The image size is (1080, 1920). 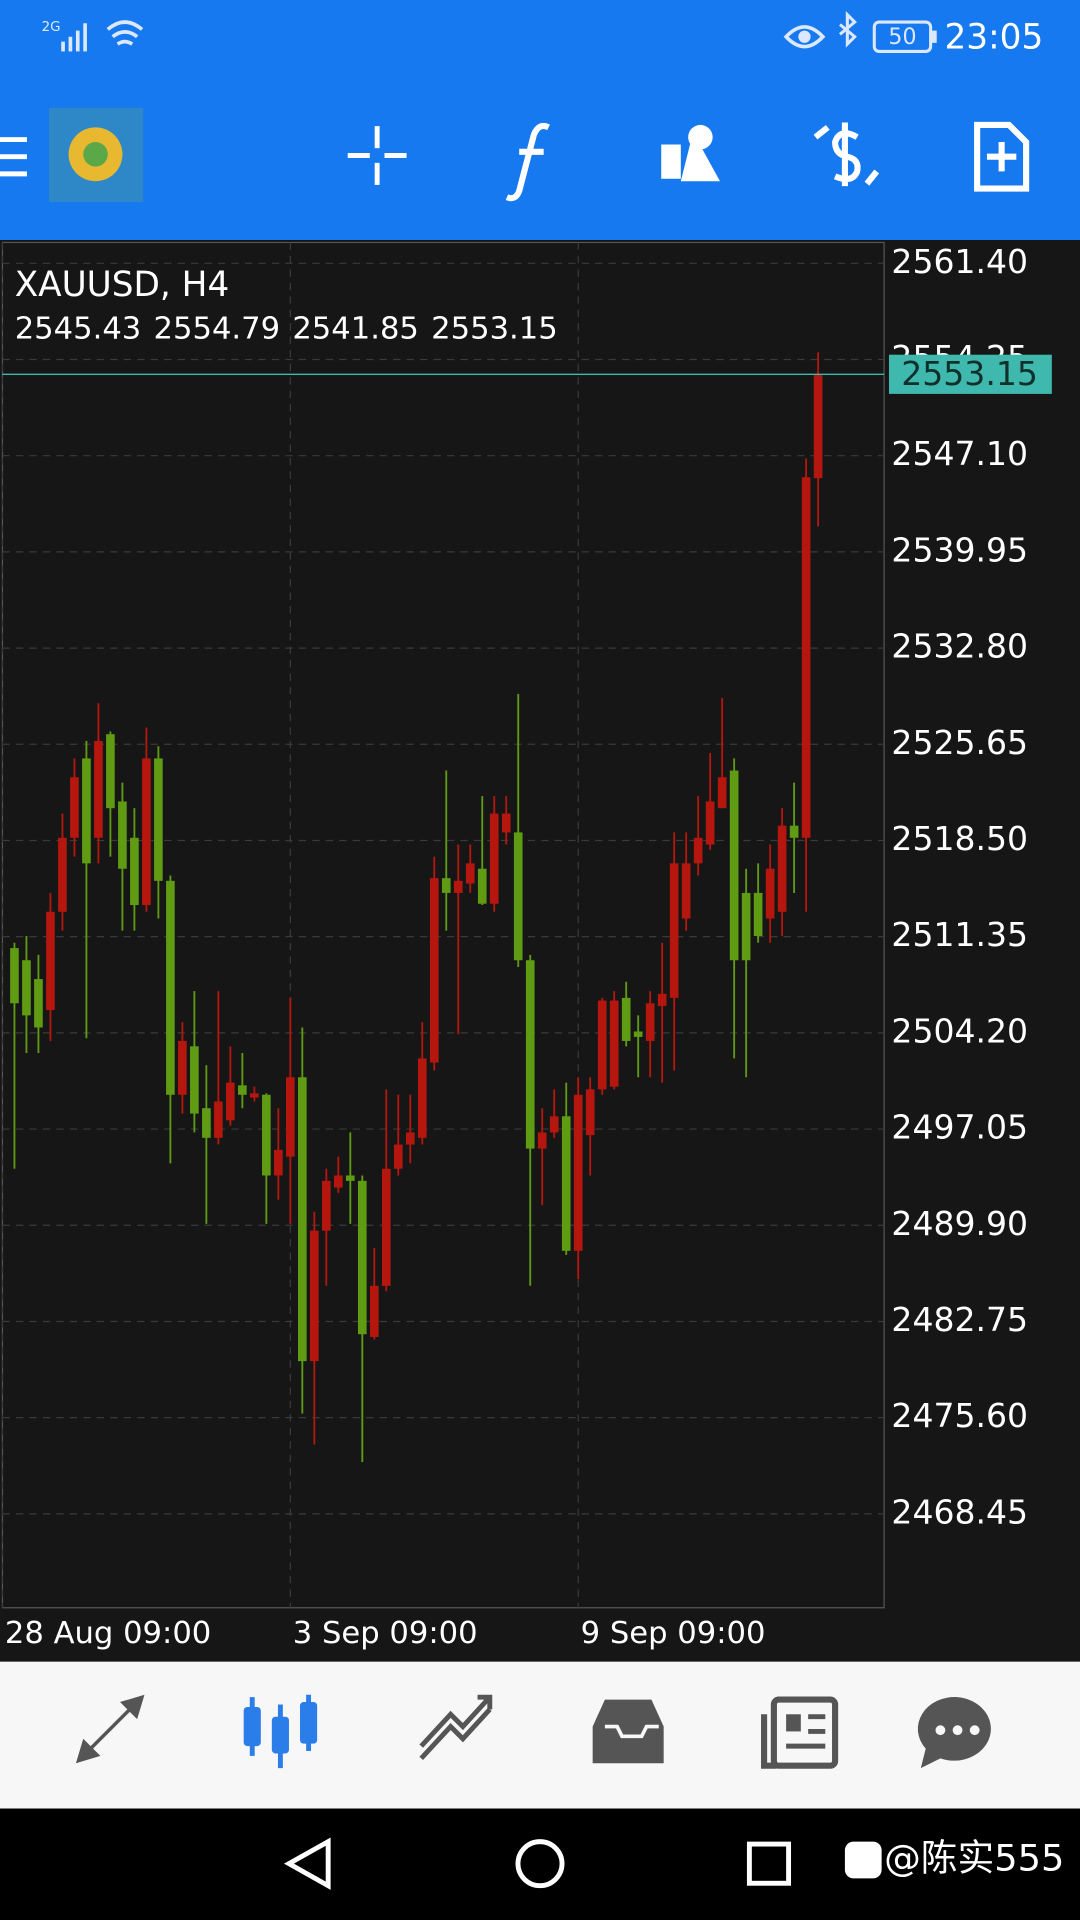 What do you see at coordinates (110, 1729) in the screenshot?
I see `quotes-tab` at bounding box center [110, 1729].